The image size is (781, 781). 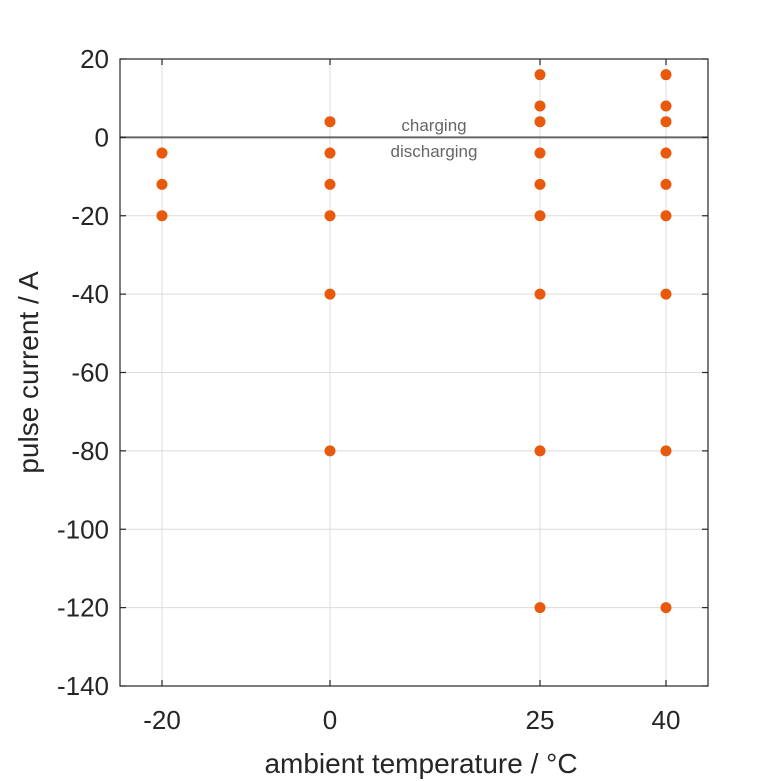 I want to click on x-tick-label: -20, so click(x=162, y=720).